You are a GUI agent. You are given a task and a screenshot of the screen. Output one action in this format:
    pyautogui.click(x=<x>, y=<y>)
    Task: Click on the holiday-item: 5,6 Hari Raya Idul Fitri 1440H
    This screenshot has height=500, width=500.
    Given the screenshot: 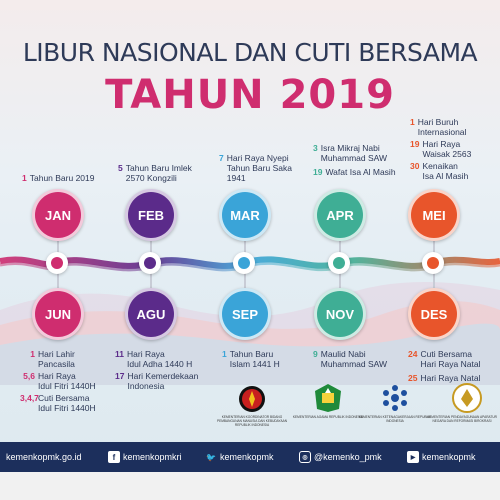 What is the action you would take?
    pyautogui.click(x=59, y=381)
    